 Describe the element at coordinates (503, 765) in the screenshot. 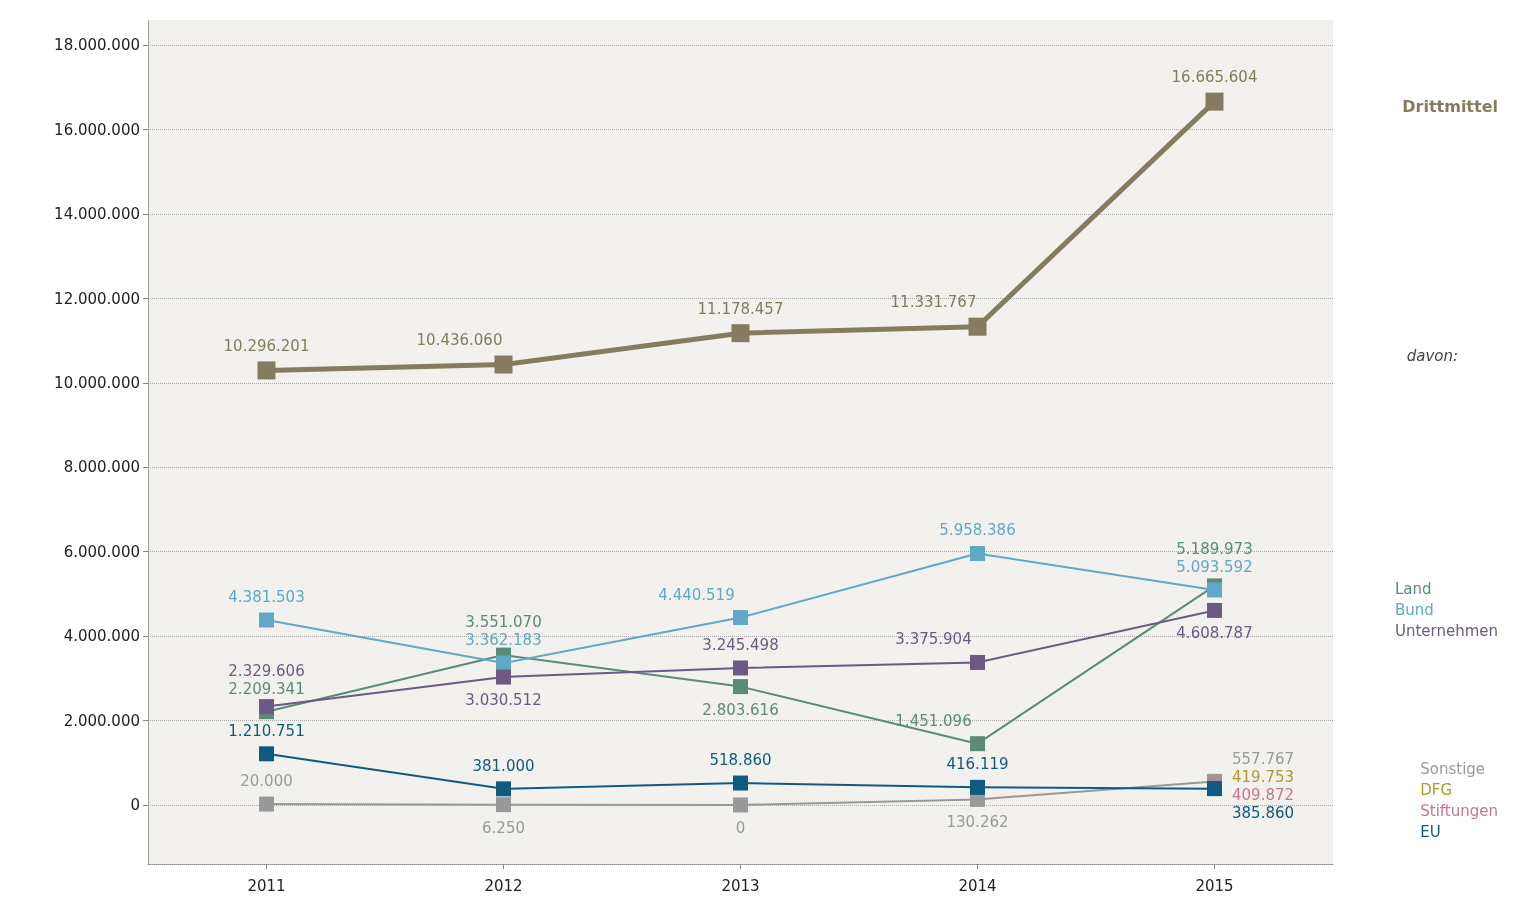

I see `data-label: 381.000` at that location.